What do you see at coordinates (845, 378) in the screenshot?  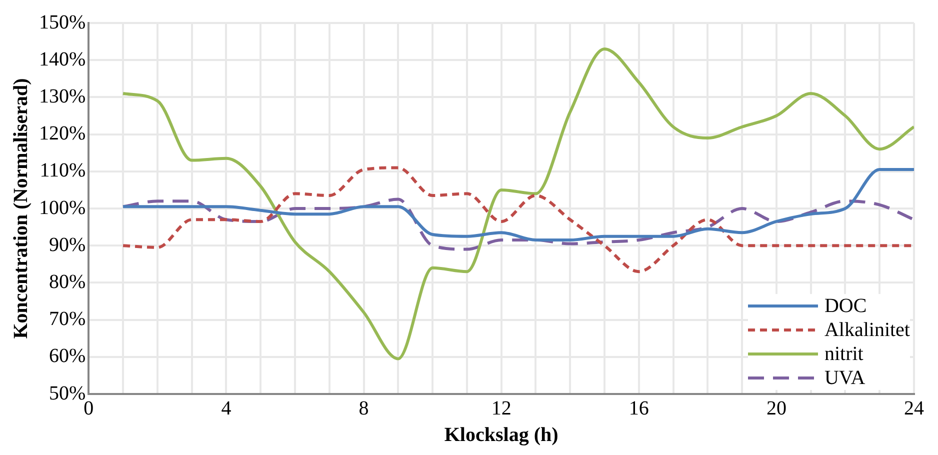 I see `legend-label: UVA` at bounding box center [845, 378].